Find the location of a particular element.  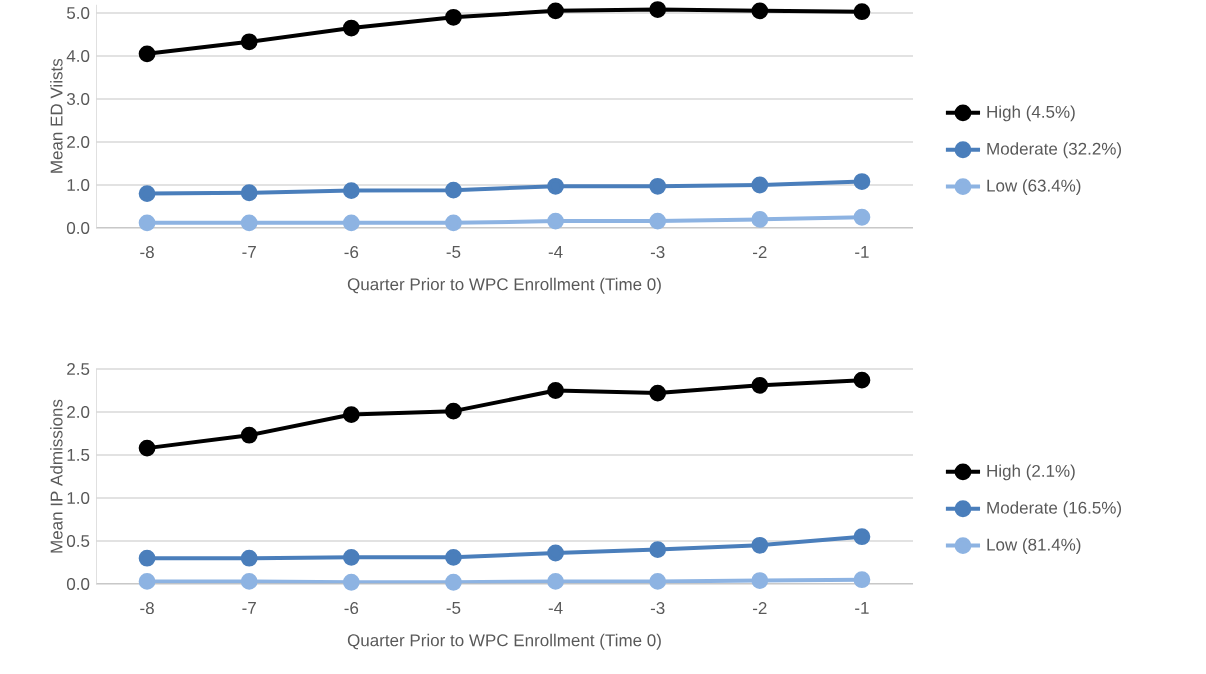

legend-label: Moderate (32.2%) is located at coordinates (1054, 150).